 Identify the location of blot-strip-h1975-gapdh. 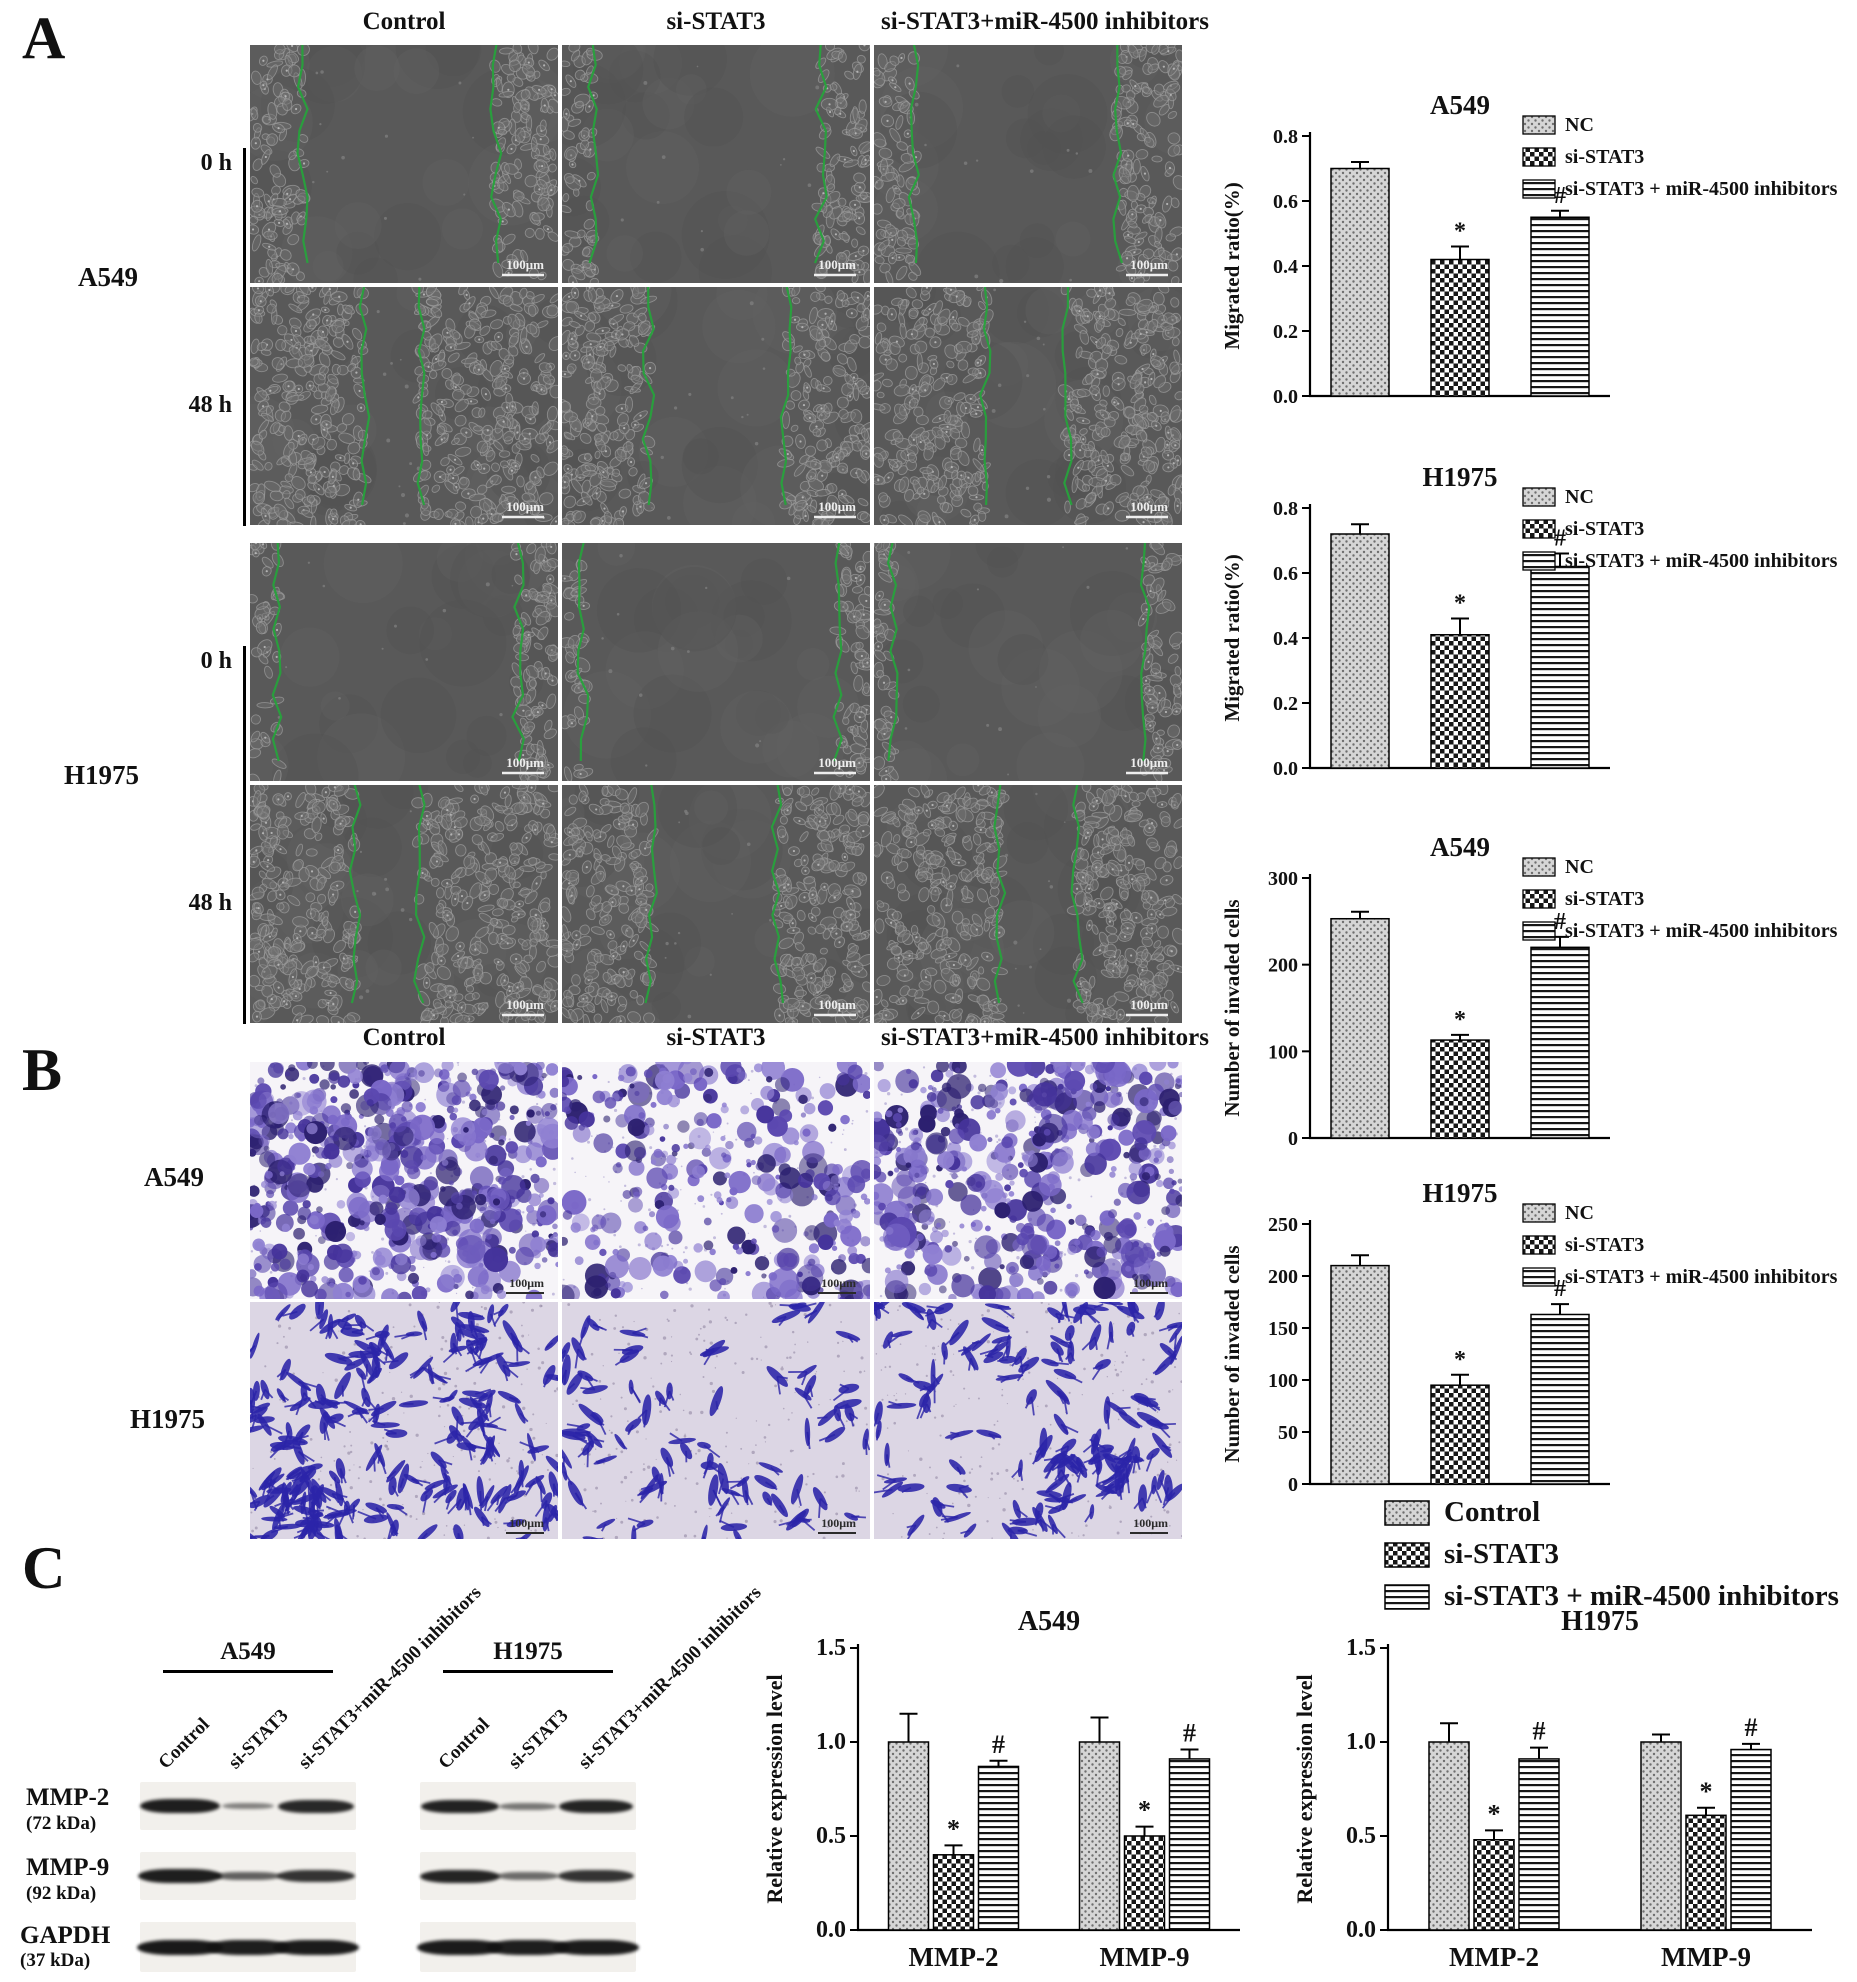
(528, 1947).